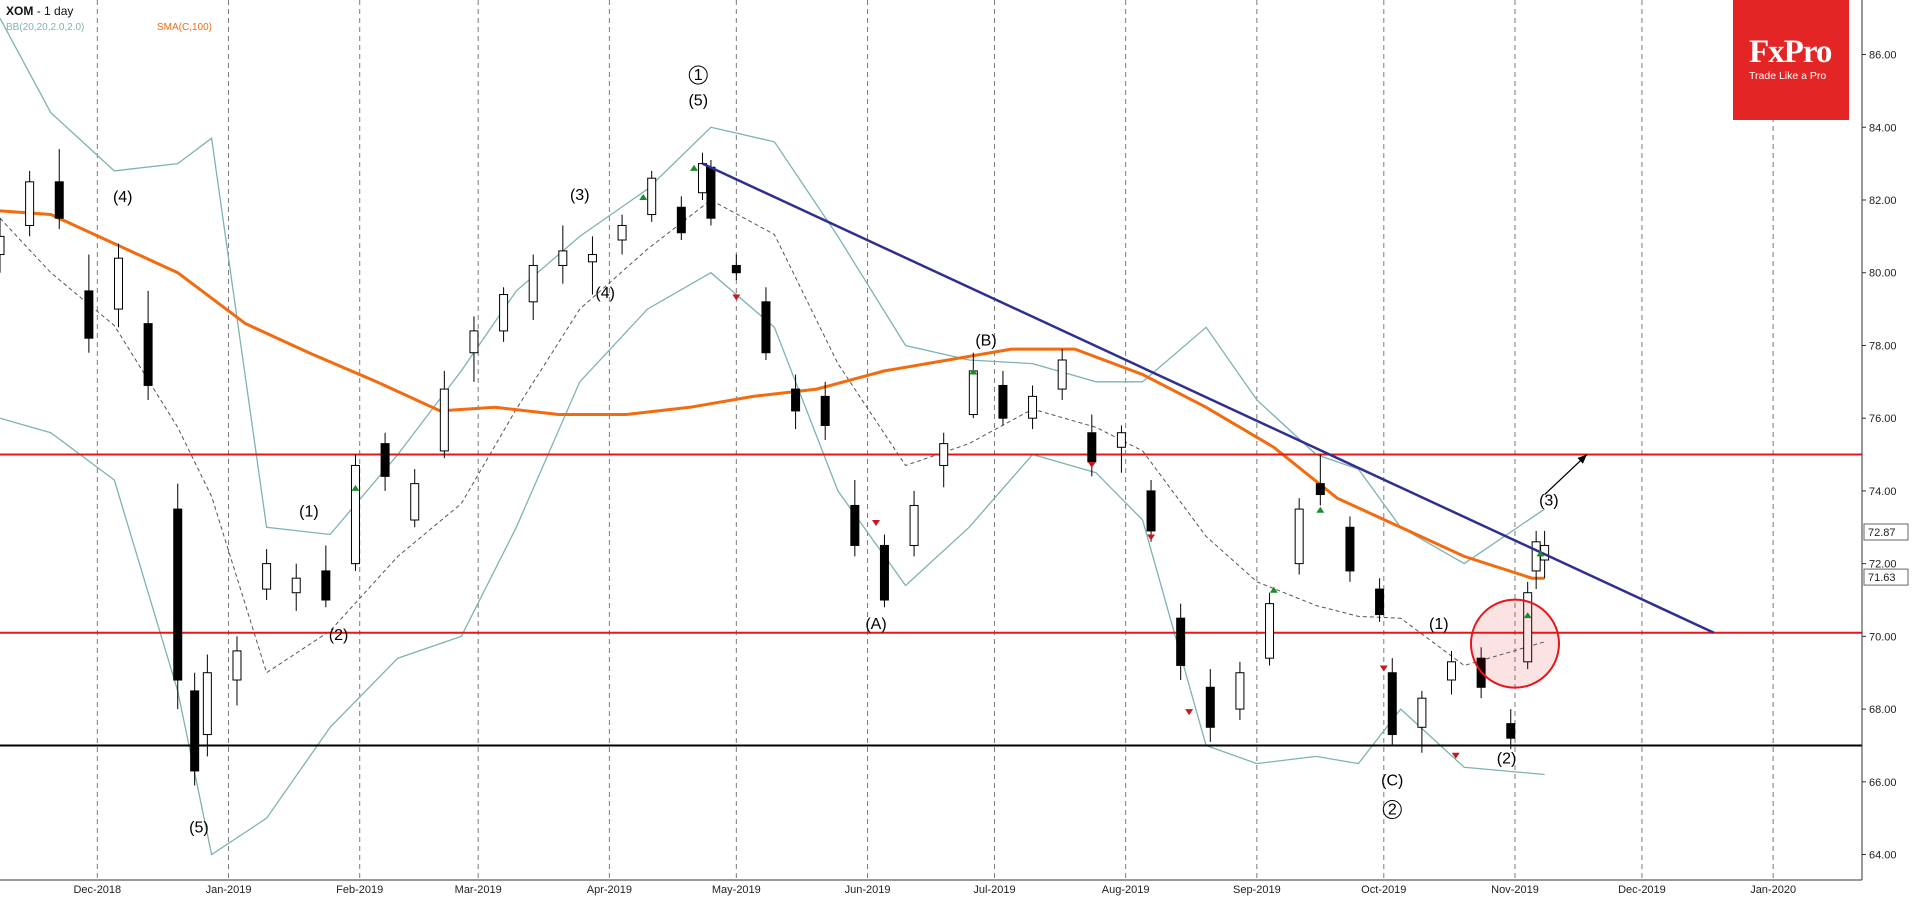  Describe the element at coordinates (1566, 475) in the screenshot. I see `projection-arrow-line` at that location.